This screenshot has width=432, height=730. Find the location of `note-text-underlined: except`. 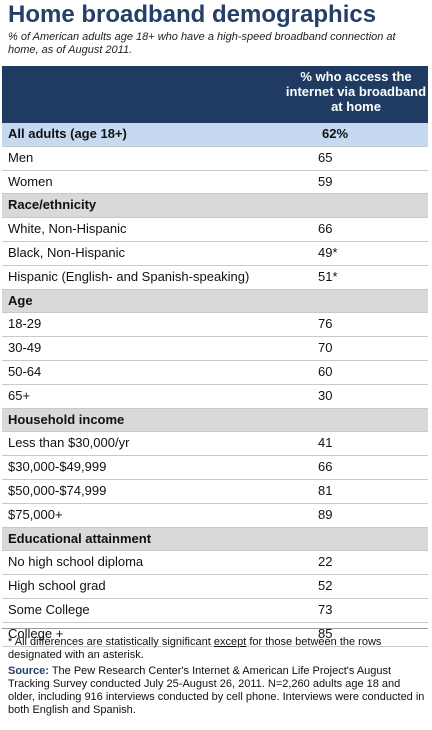

note-text-underlined: except is located at coordinates (230, 642).